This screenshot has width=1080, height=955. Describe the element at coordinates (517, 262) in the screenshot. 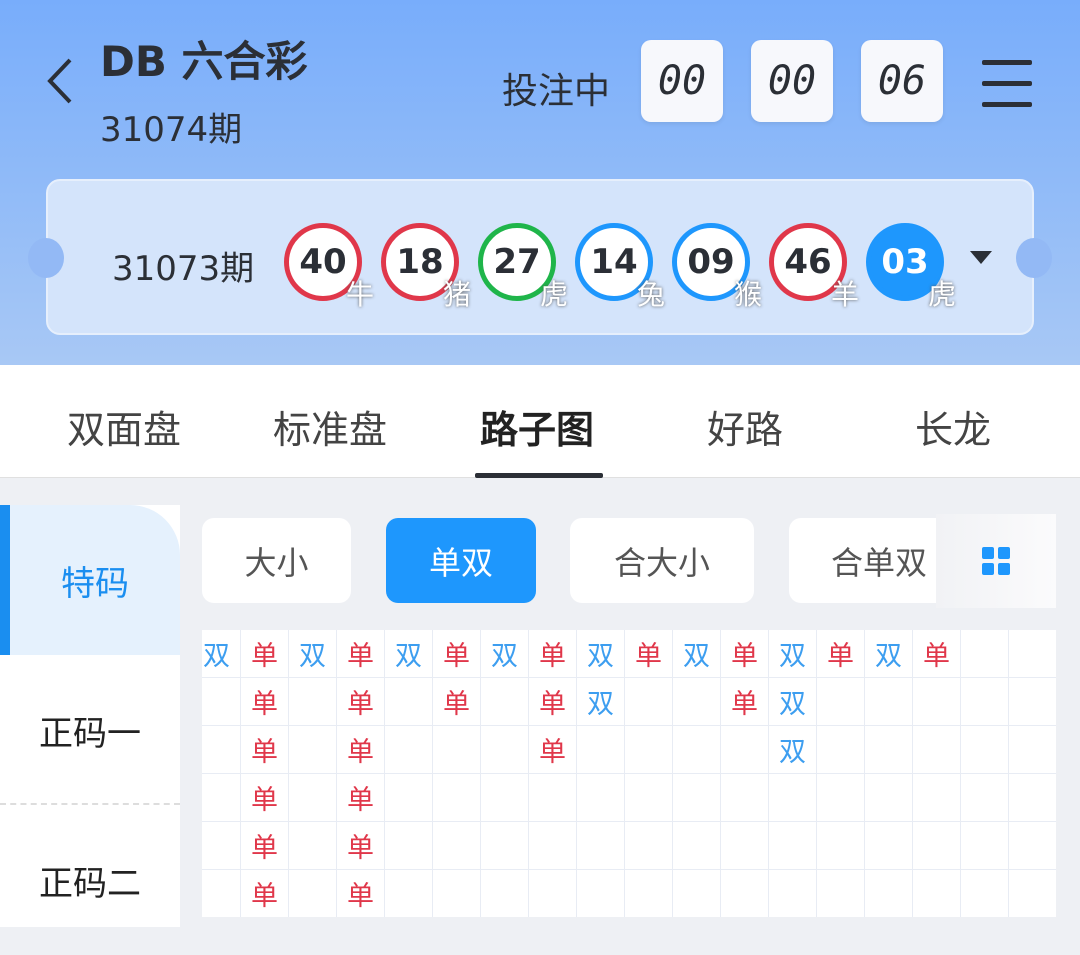

I see `draw-ball: 27` at that location.